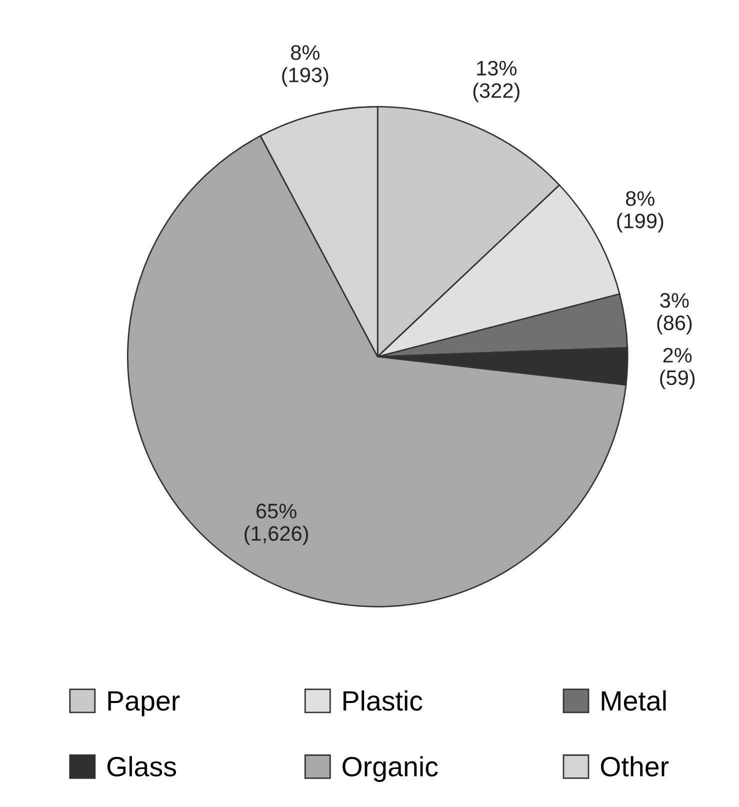 The image size is (739, 807). Describe the element at coordinates (144, 703) in the screenshot. I see `legend-label: Paper` at that location.